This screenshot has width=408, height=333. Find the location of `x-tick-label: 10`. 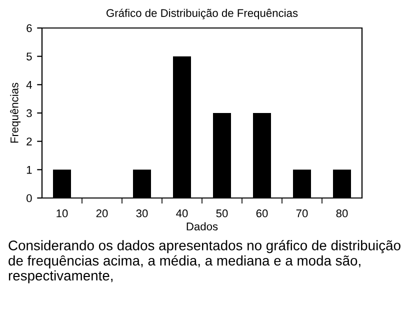

x-tick-label: 10 is located at coordinates (62, 213).